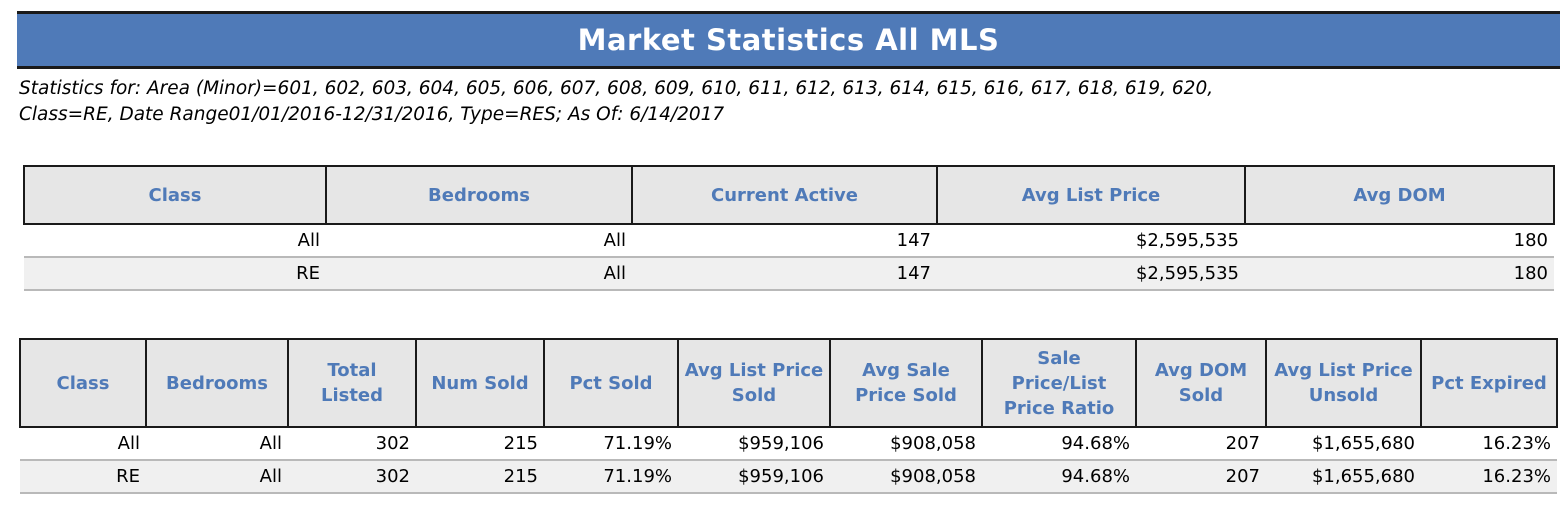 Image resolution: width=1568 pixels, height=507 pixels. I want to click on table-row: All All 147 $2,595,535 180, so click(789, 241).